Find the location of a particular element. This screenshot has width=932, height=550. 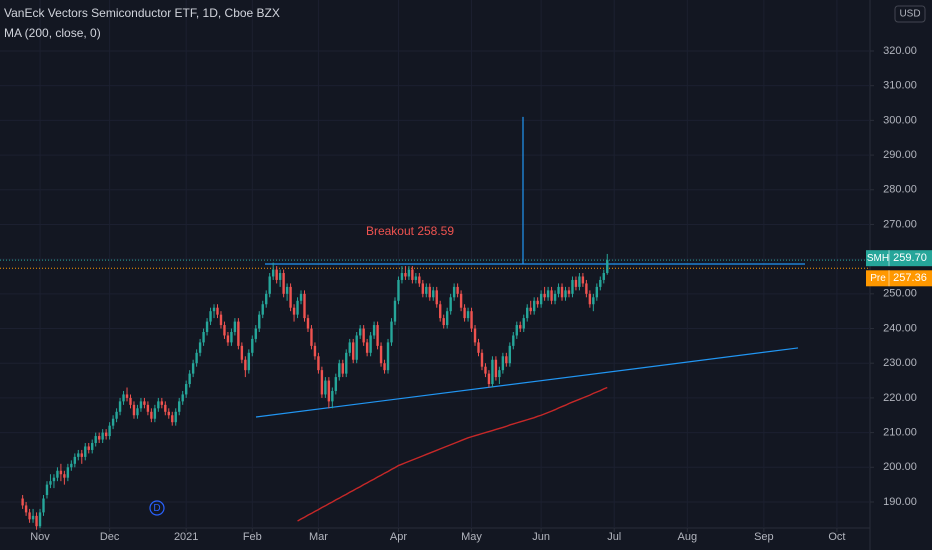

trend-line is located at coordinates (527, 382).